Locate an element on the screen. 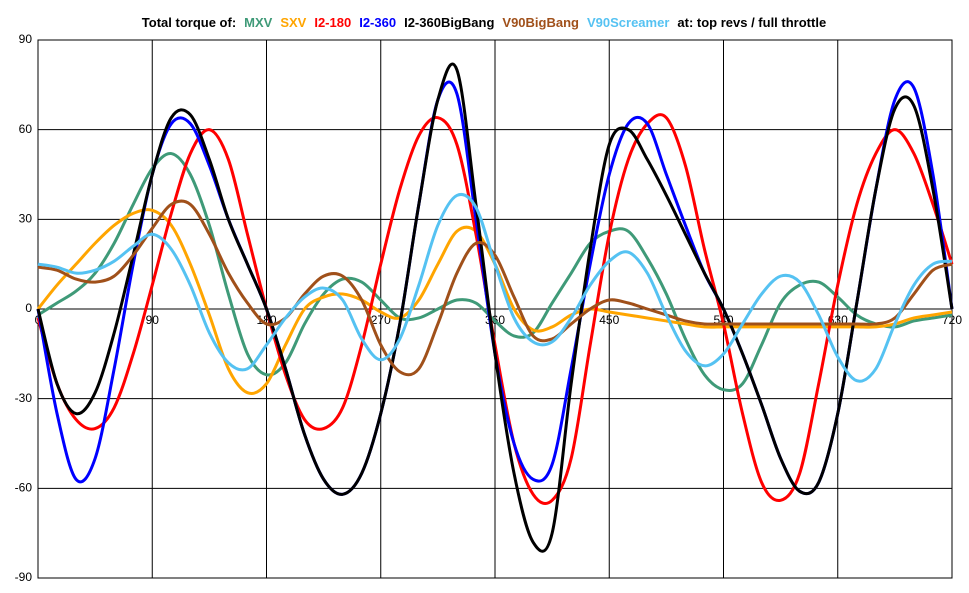 This screenshot has width=969, height=593. legend-entry: I2-180 is located at coordinates (332, 22).